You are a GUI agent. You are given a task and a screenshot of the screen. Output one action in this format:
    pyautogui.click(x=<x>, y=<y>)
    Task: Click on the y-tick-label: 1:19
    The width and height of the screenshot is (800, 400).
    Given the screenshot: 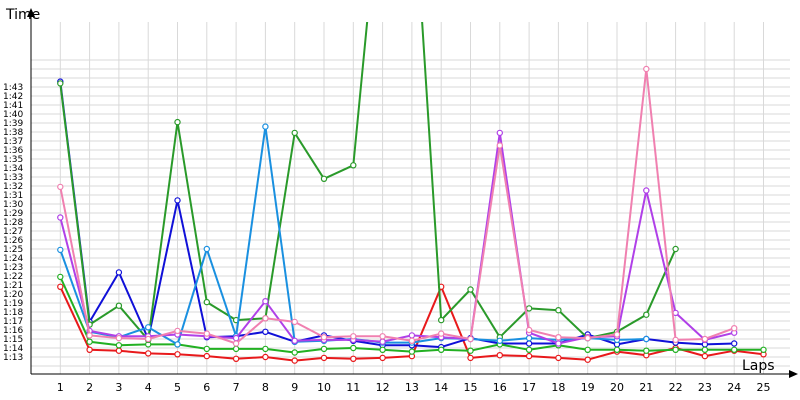 What is the action you would take?
    pyautogui.click(x=13, y=304)
    